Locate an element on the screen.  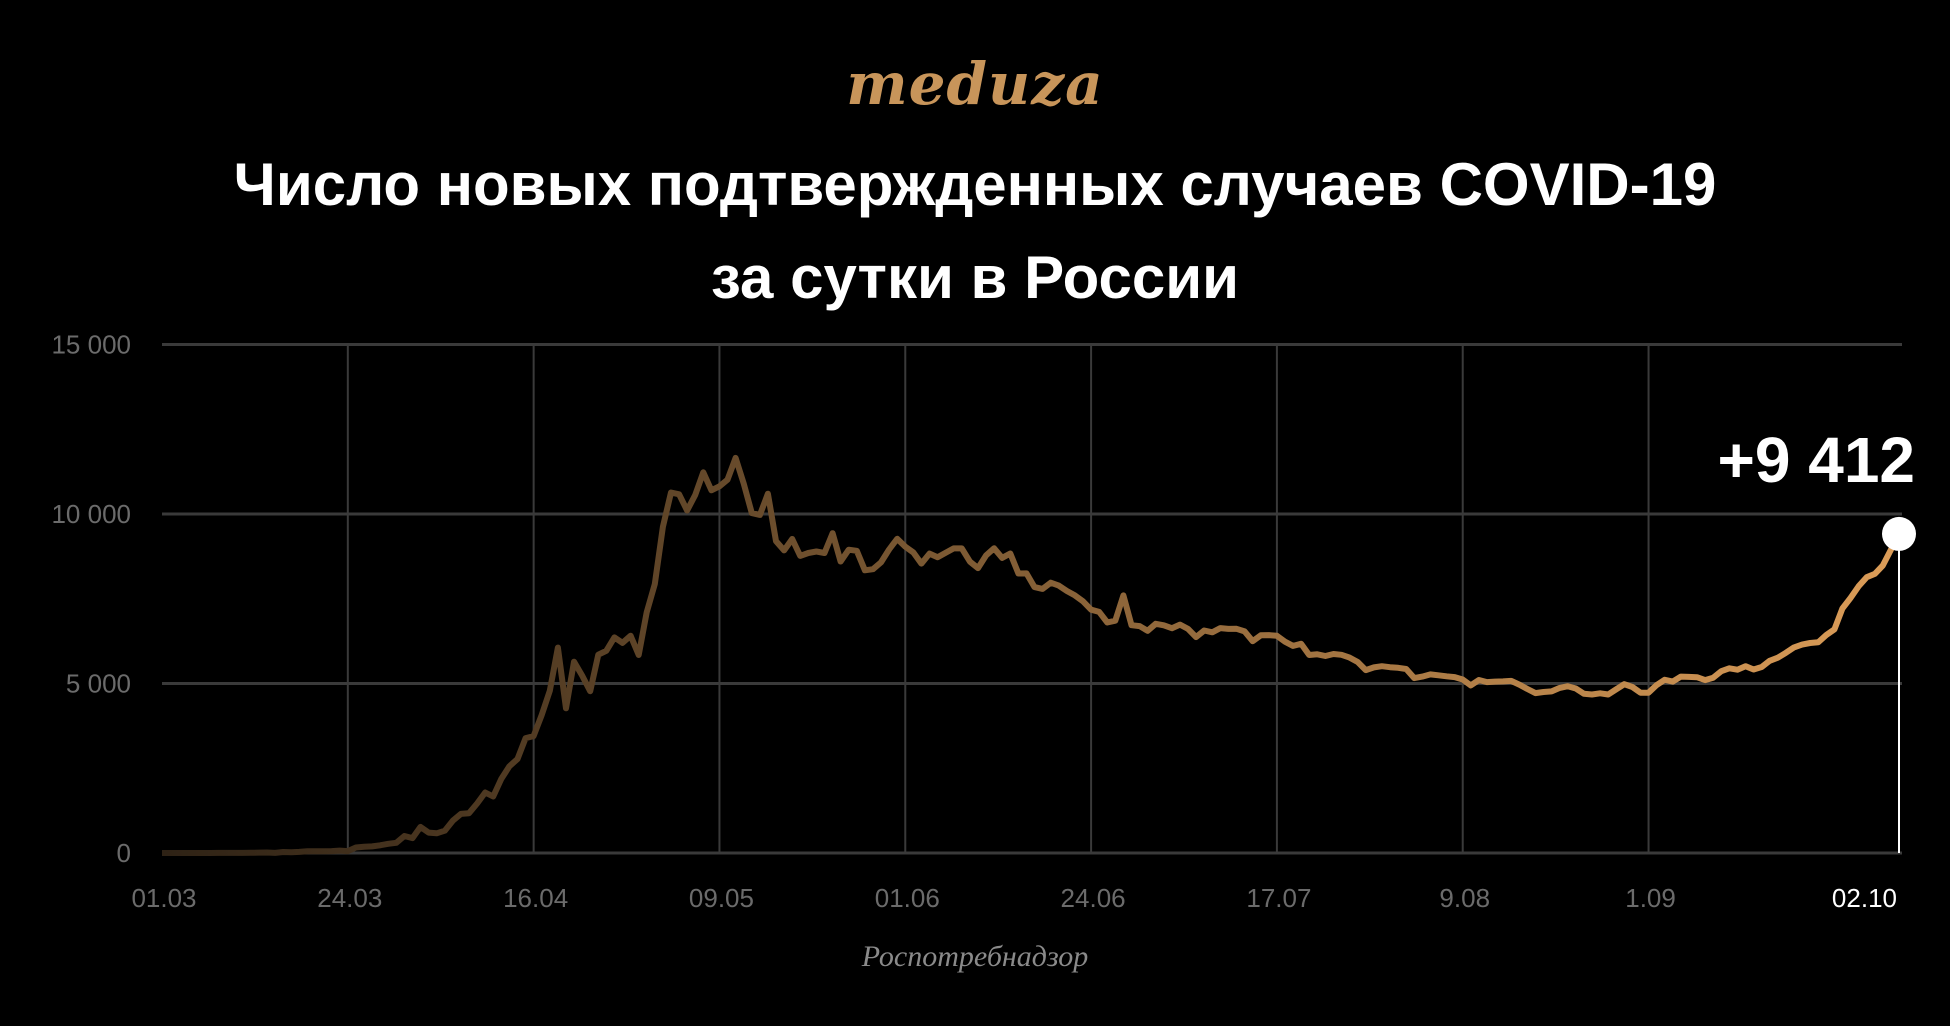
x-tick-label: 17.07 is located at coordinates (1278, 898).